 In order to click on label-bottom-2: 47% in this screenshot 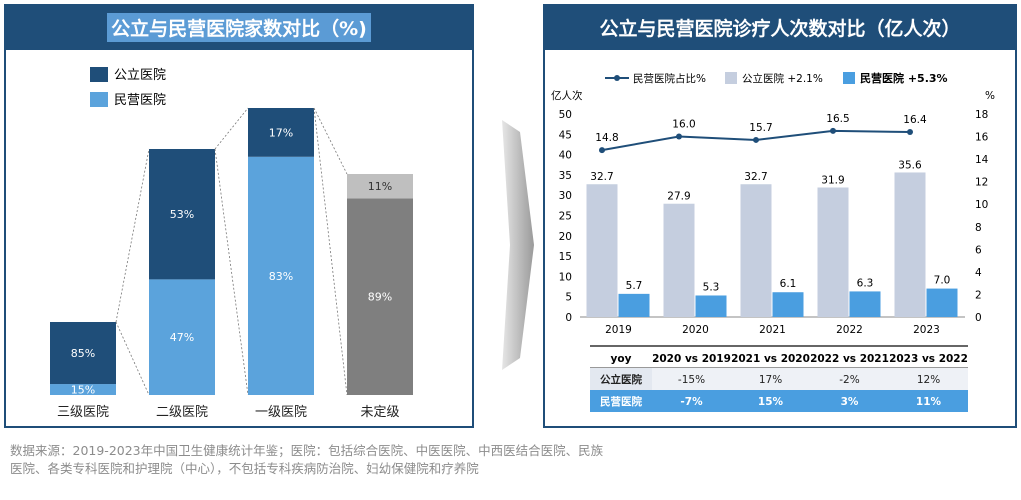, I will do `click(182, 337)`.